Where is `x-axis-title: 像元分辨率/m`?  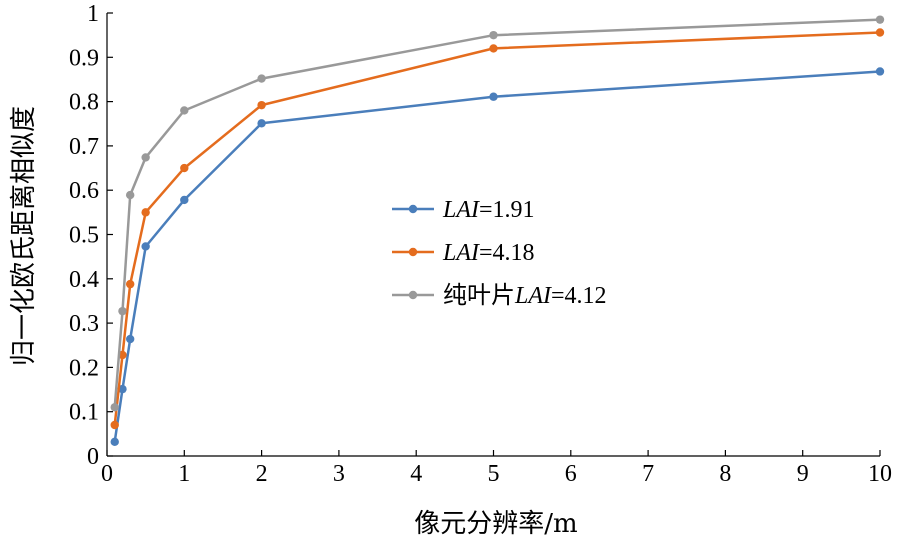
x-axis-title: 像元分辨率/m is located at coordinates (495, 524).